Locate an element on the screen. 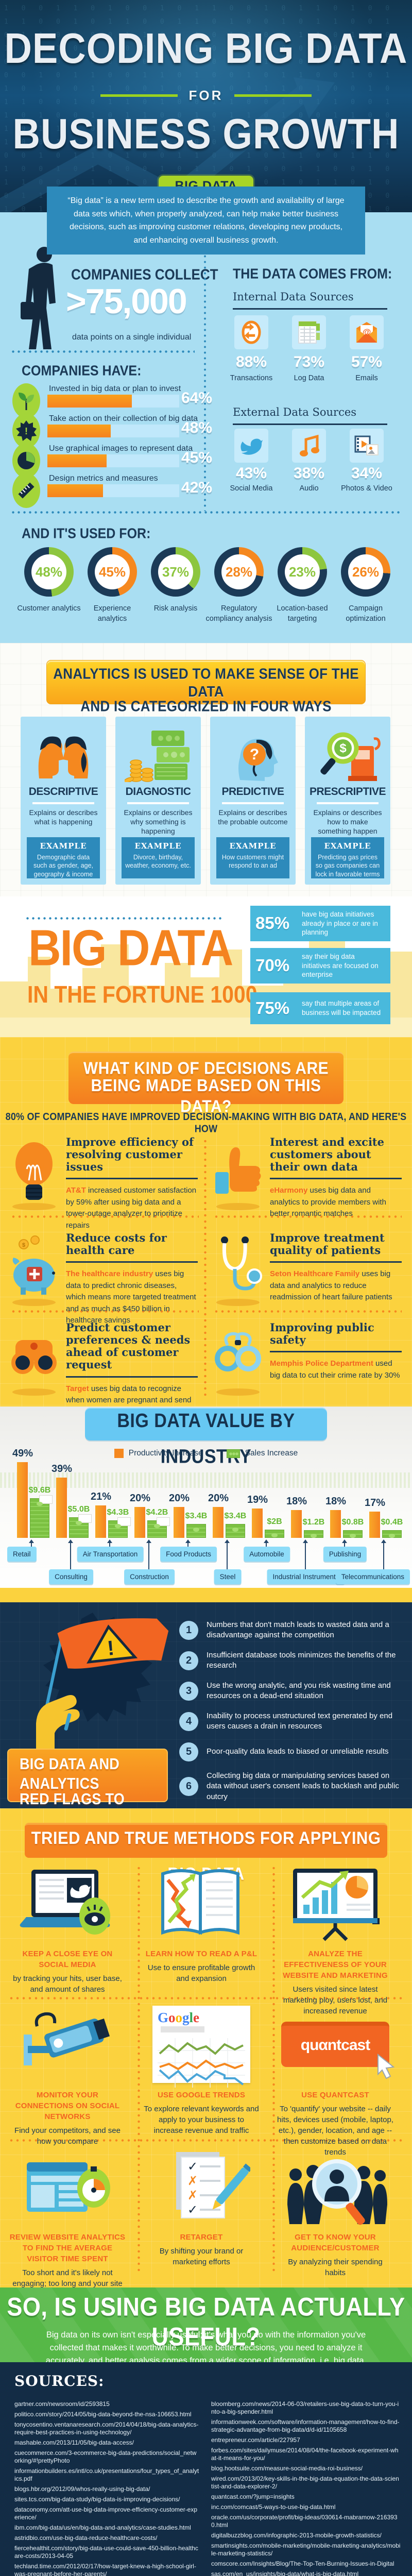  book-chart-icon is located at coordinates (202, 1903).